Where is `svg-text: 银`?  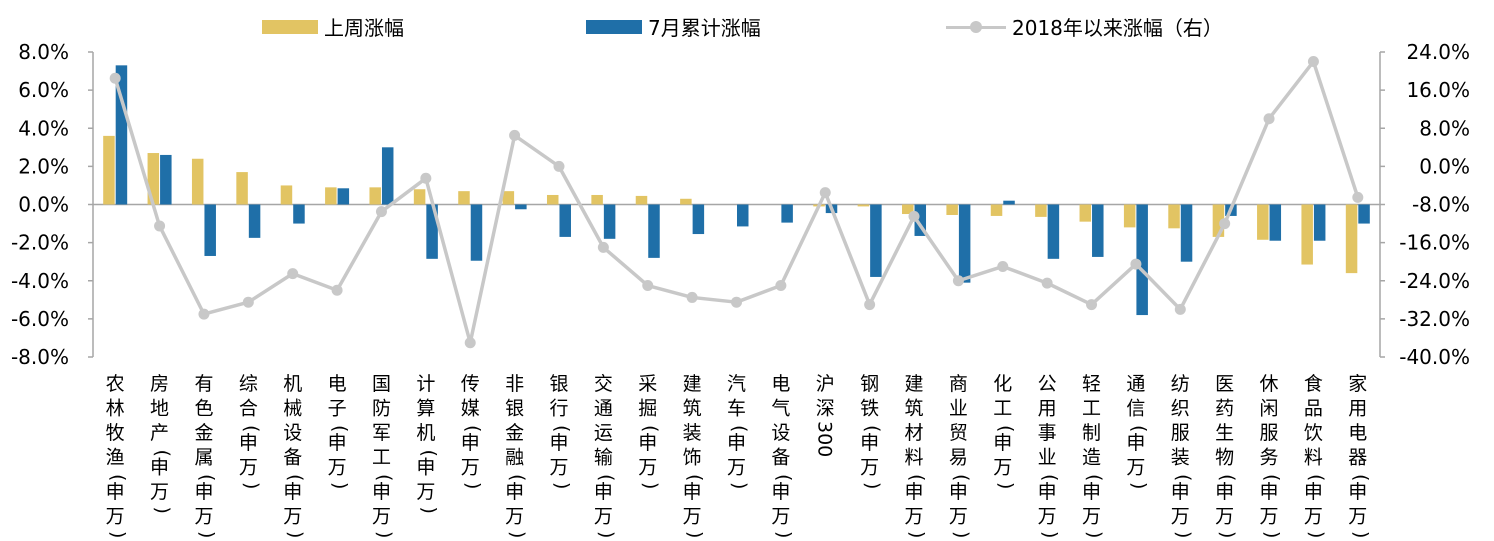 svg-text: 银 is located at coordinates (558, 384).